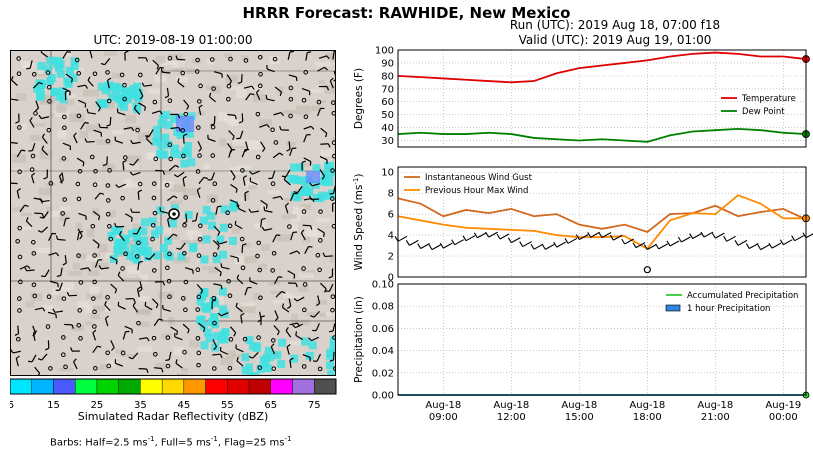  What do you see at coordinates (173, 386) in the screenshot?
I see `colorbar-swatch` at bounding box center [173, 386].